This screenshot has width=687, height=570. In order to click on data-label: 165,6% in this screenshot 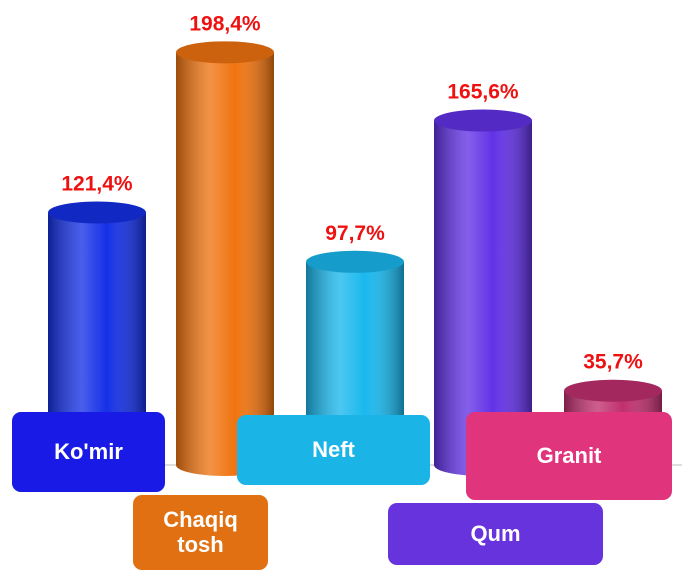, I will do `click(483, 92)`.